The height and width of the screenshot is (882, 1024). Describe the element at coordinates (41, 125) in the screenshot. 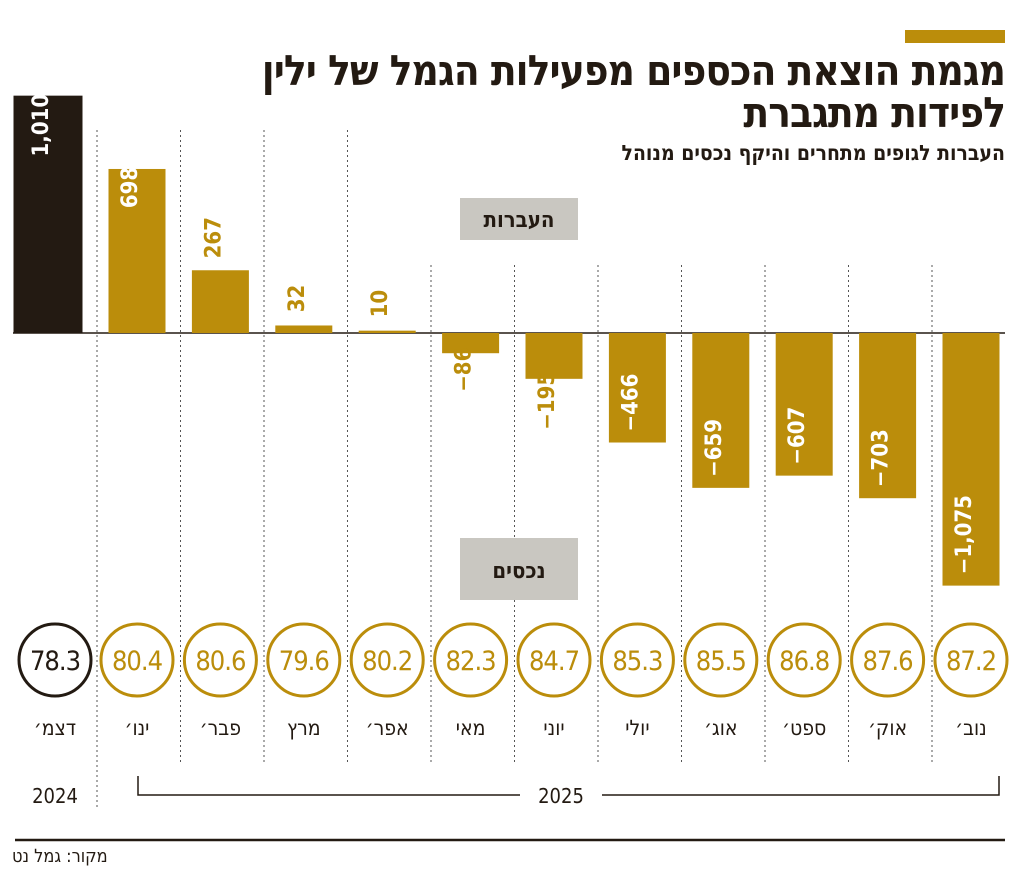

I see `bar-value-label: 1,010` at that location.